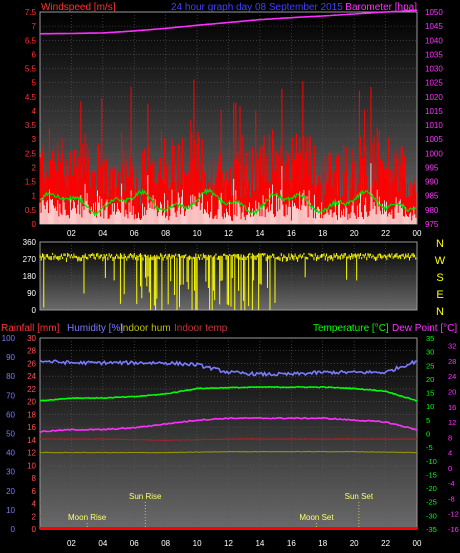 The height and width of the screenshot is (553, 460). I want to click on x-tick-label: 00, so click(417, 233).